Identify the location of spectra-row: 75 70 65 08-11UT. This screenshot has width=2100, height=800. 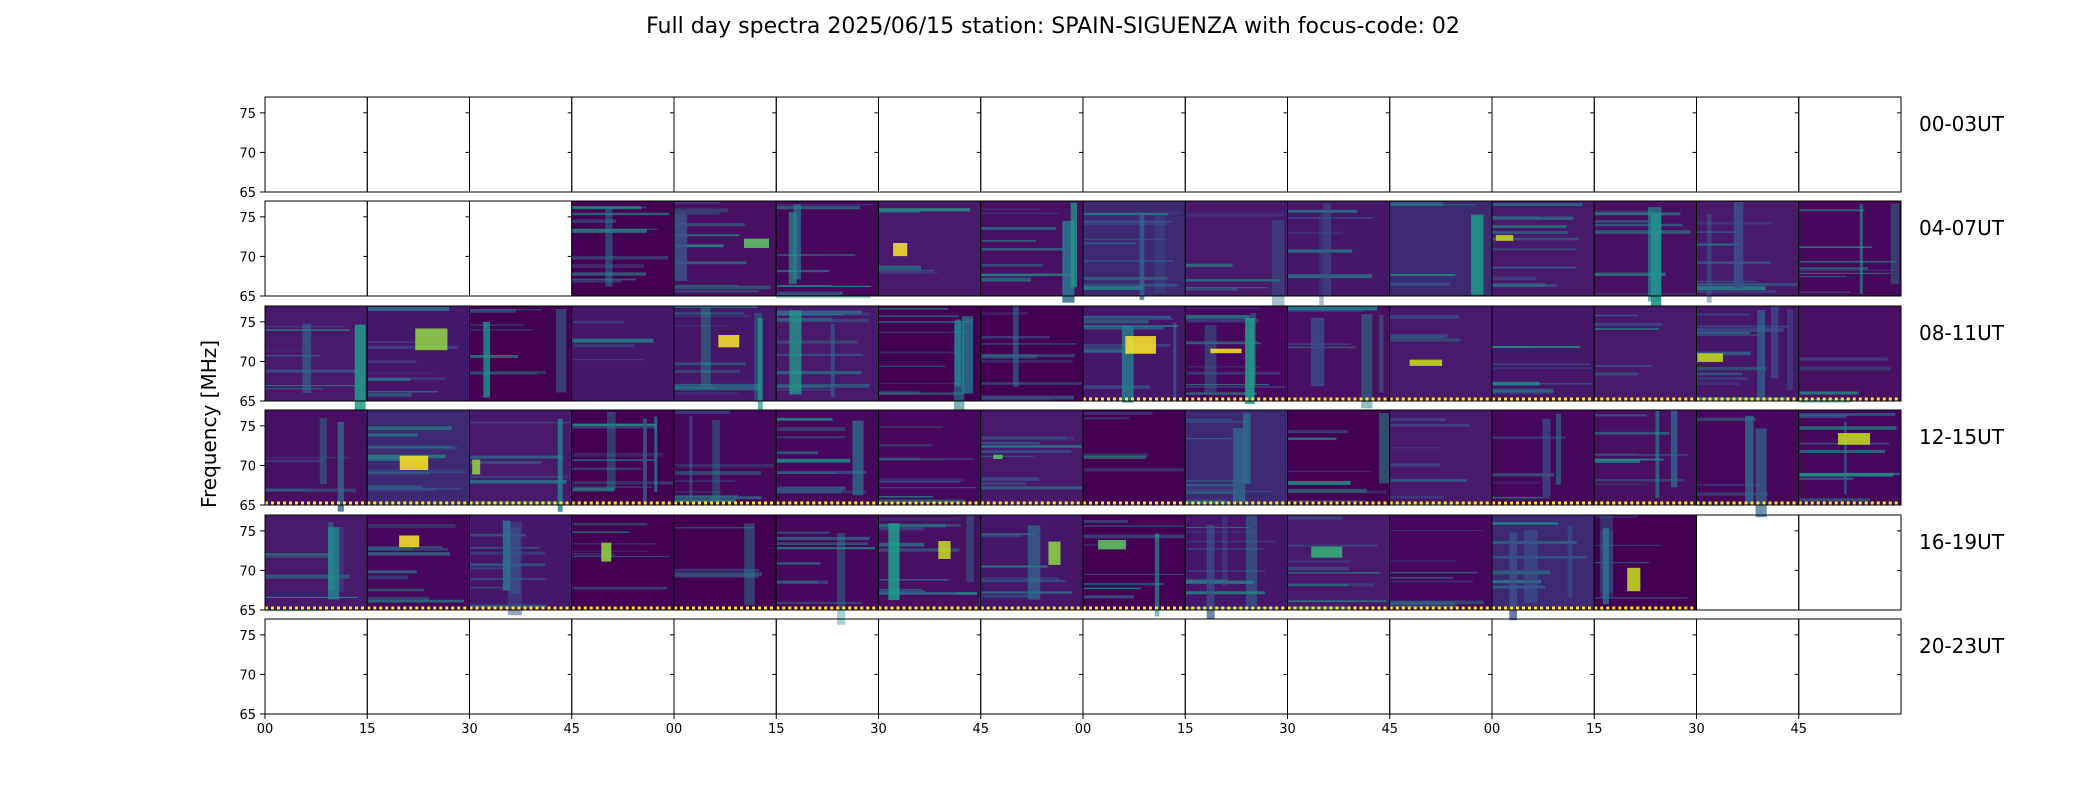
(1122, 360).